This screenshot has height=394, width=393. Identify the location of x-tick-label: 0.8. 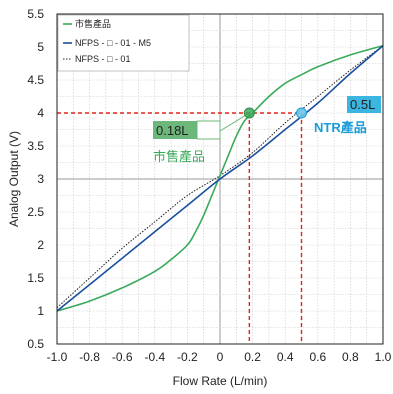
(350, 357).